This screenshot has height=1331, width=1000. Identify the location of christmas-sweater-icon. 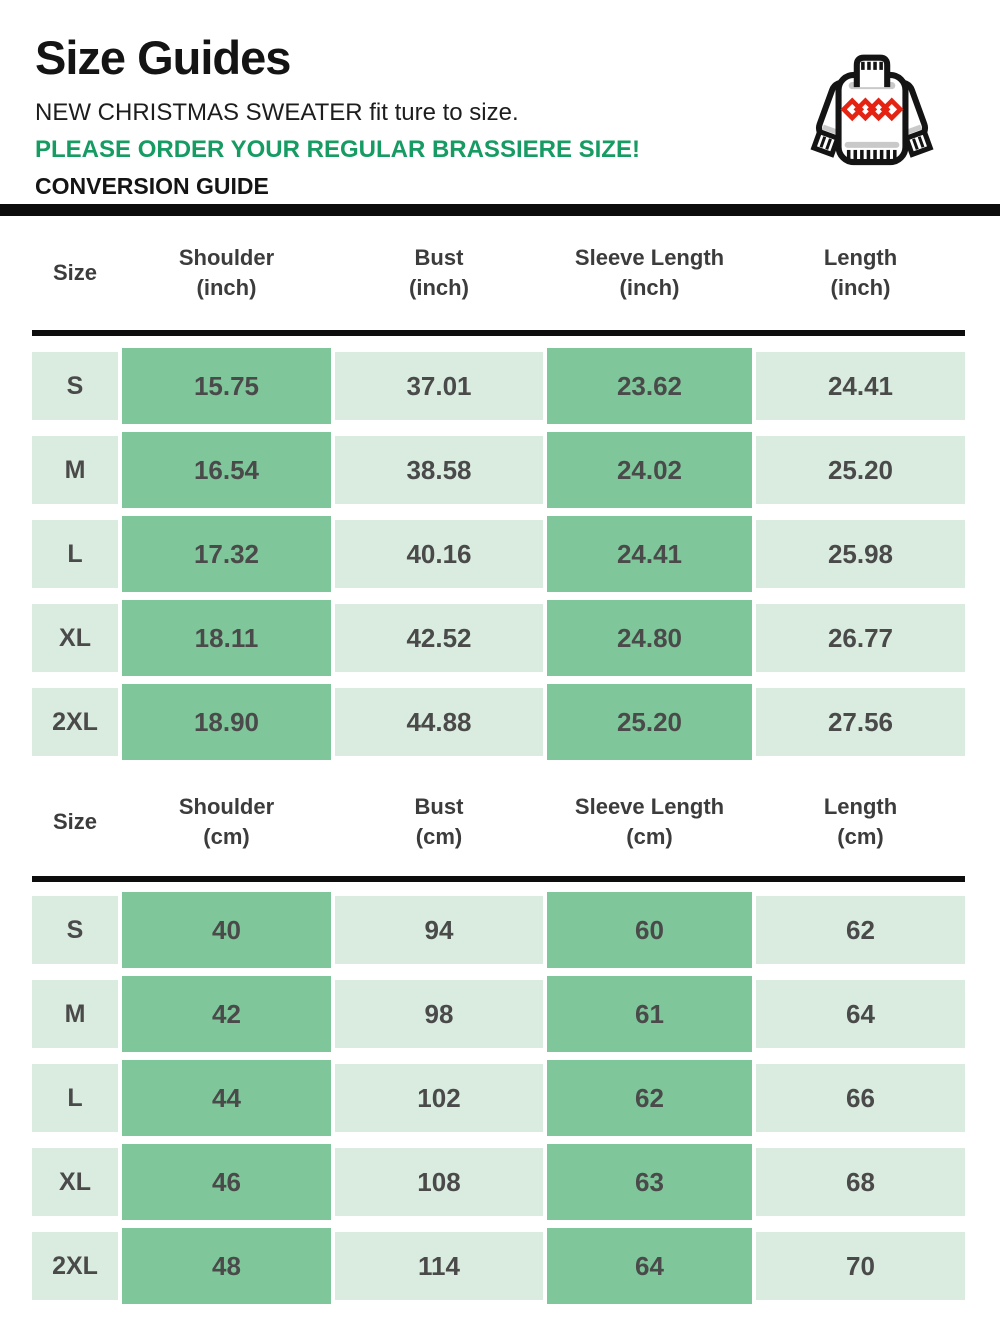
(872, 117).